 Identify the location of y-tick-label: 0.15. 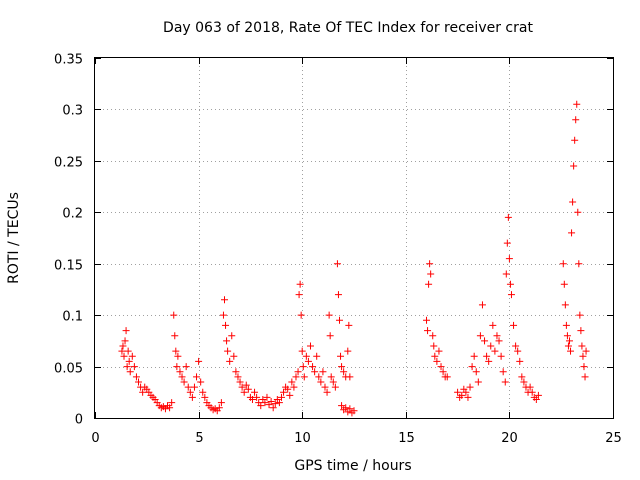
(68, 266).